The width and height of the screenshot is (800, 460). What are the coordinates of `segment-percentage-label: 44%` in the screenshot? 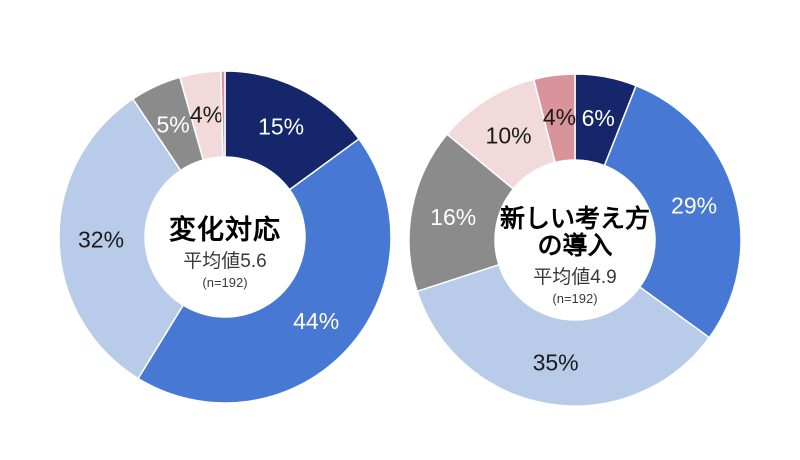 It's located at (316, 321).